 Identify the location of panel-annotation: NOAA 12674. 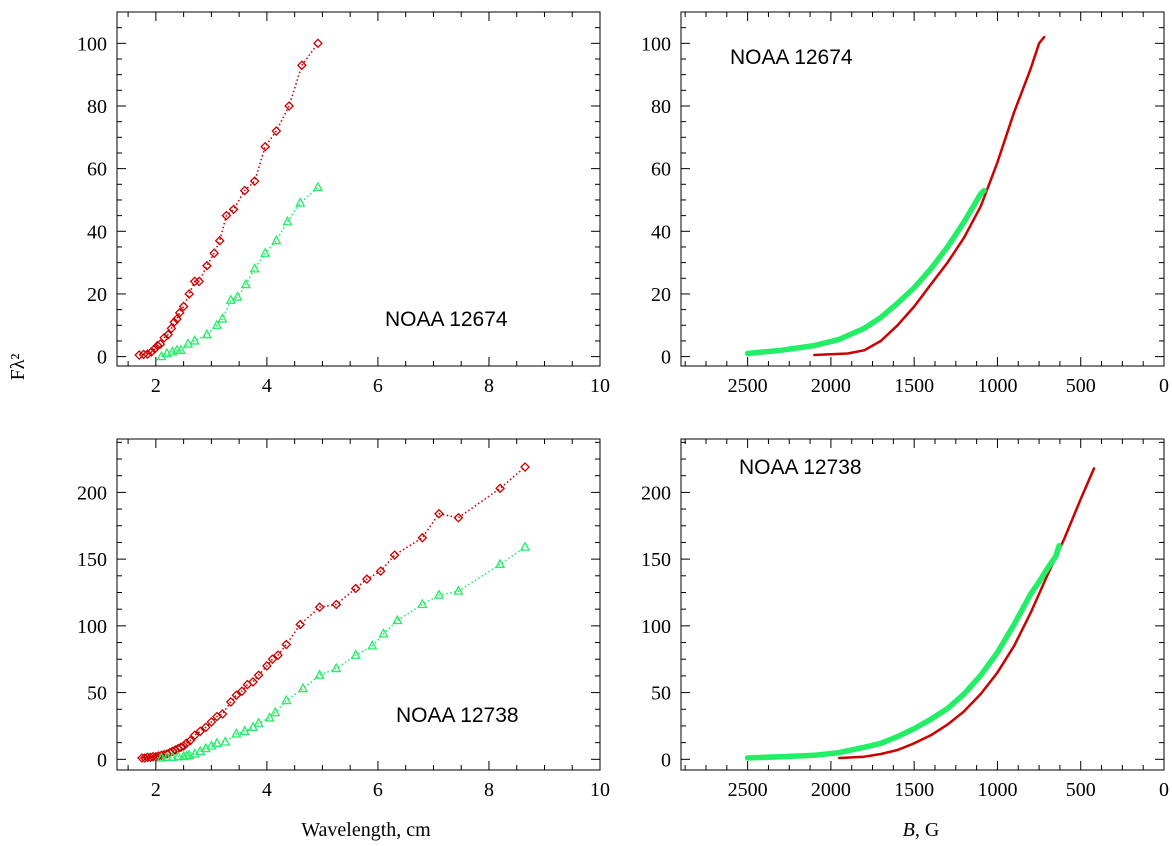
(446, 319).